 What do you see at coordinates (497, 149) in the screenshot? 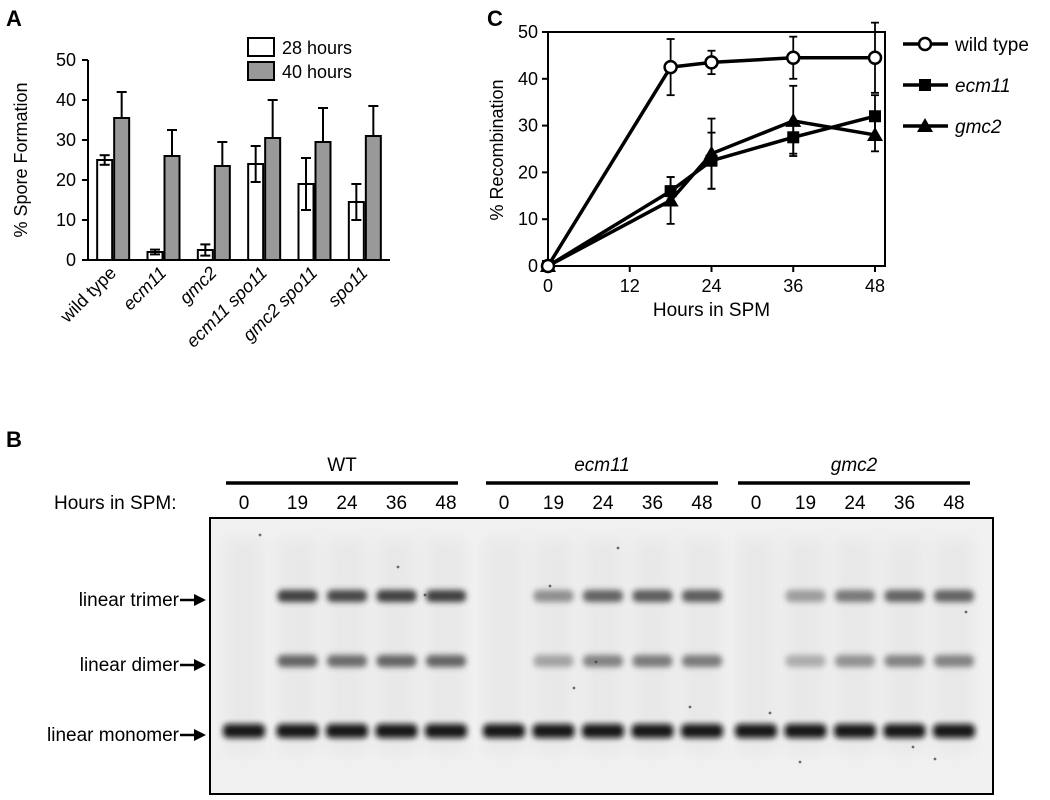
I see `y-axis-title: % Recombination` at bounding box center [497, 149].